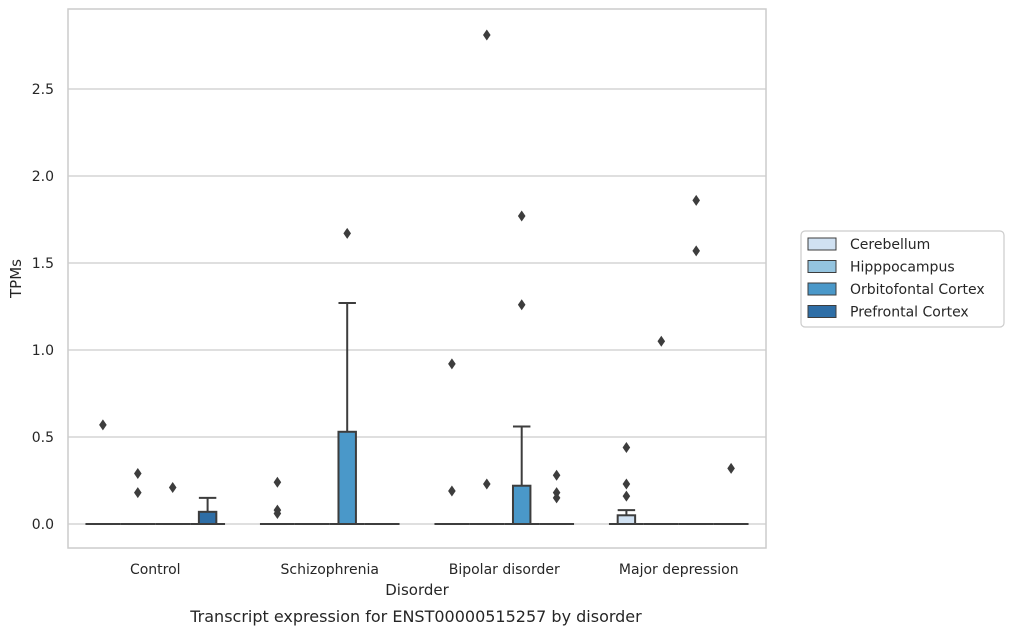  What do you see at coordinates (917, 290) in the screenshot?
I see `legend-label: Orbitofontal Cortex` at bounding box center [917, 290].